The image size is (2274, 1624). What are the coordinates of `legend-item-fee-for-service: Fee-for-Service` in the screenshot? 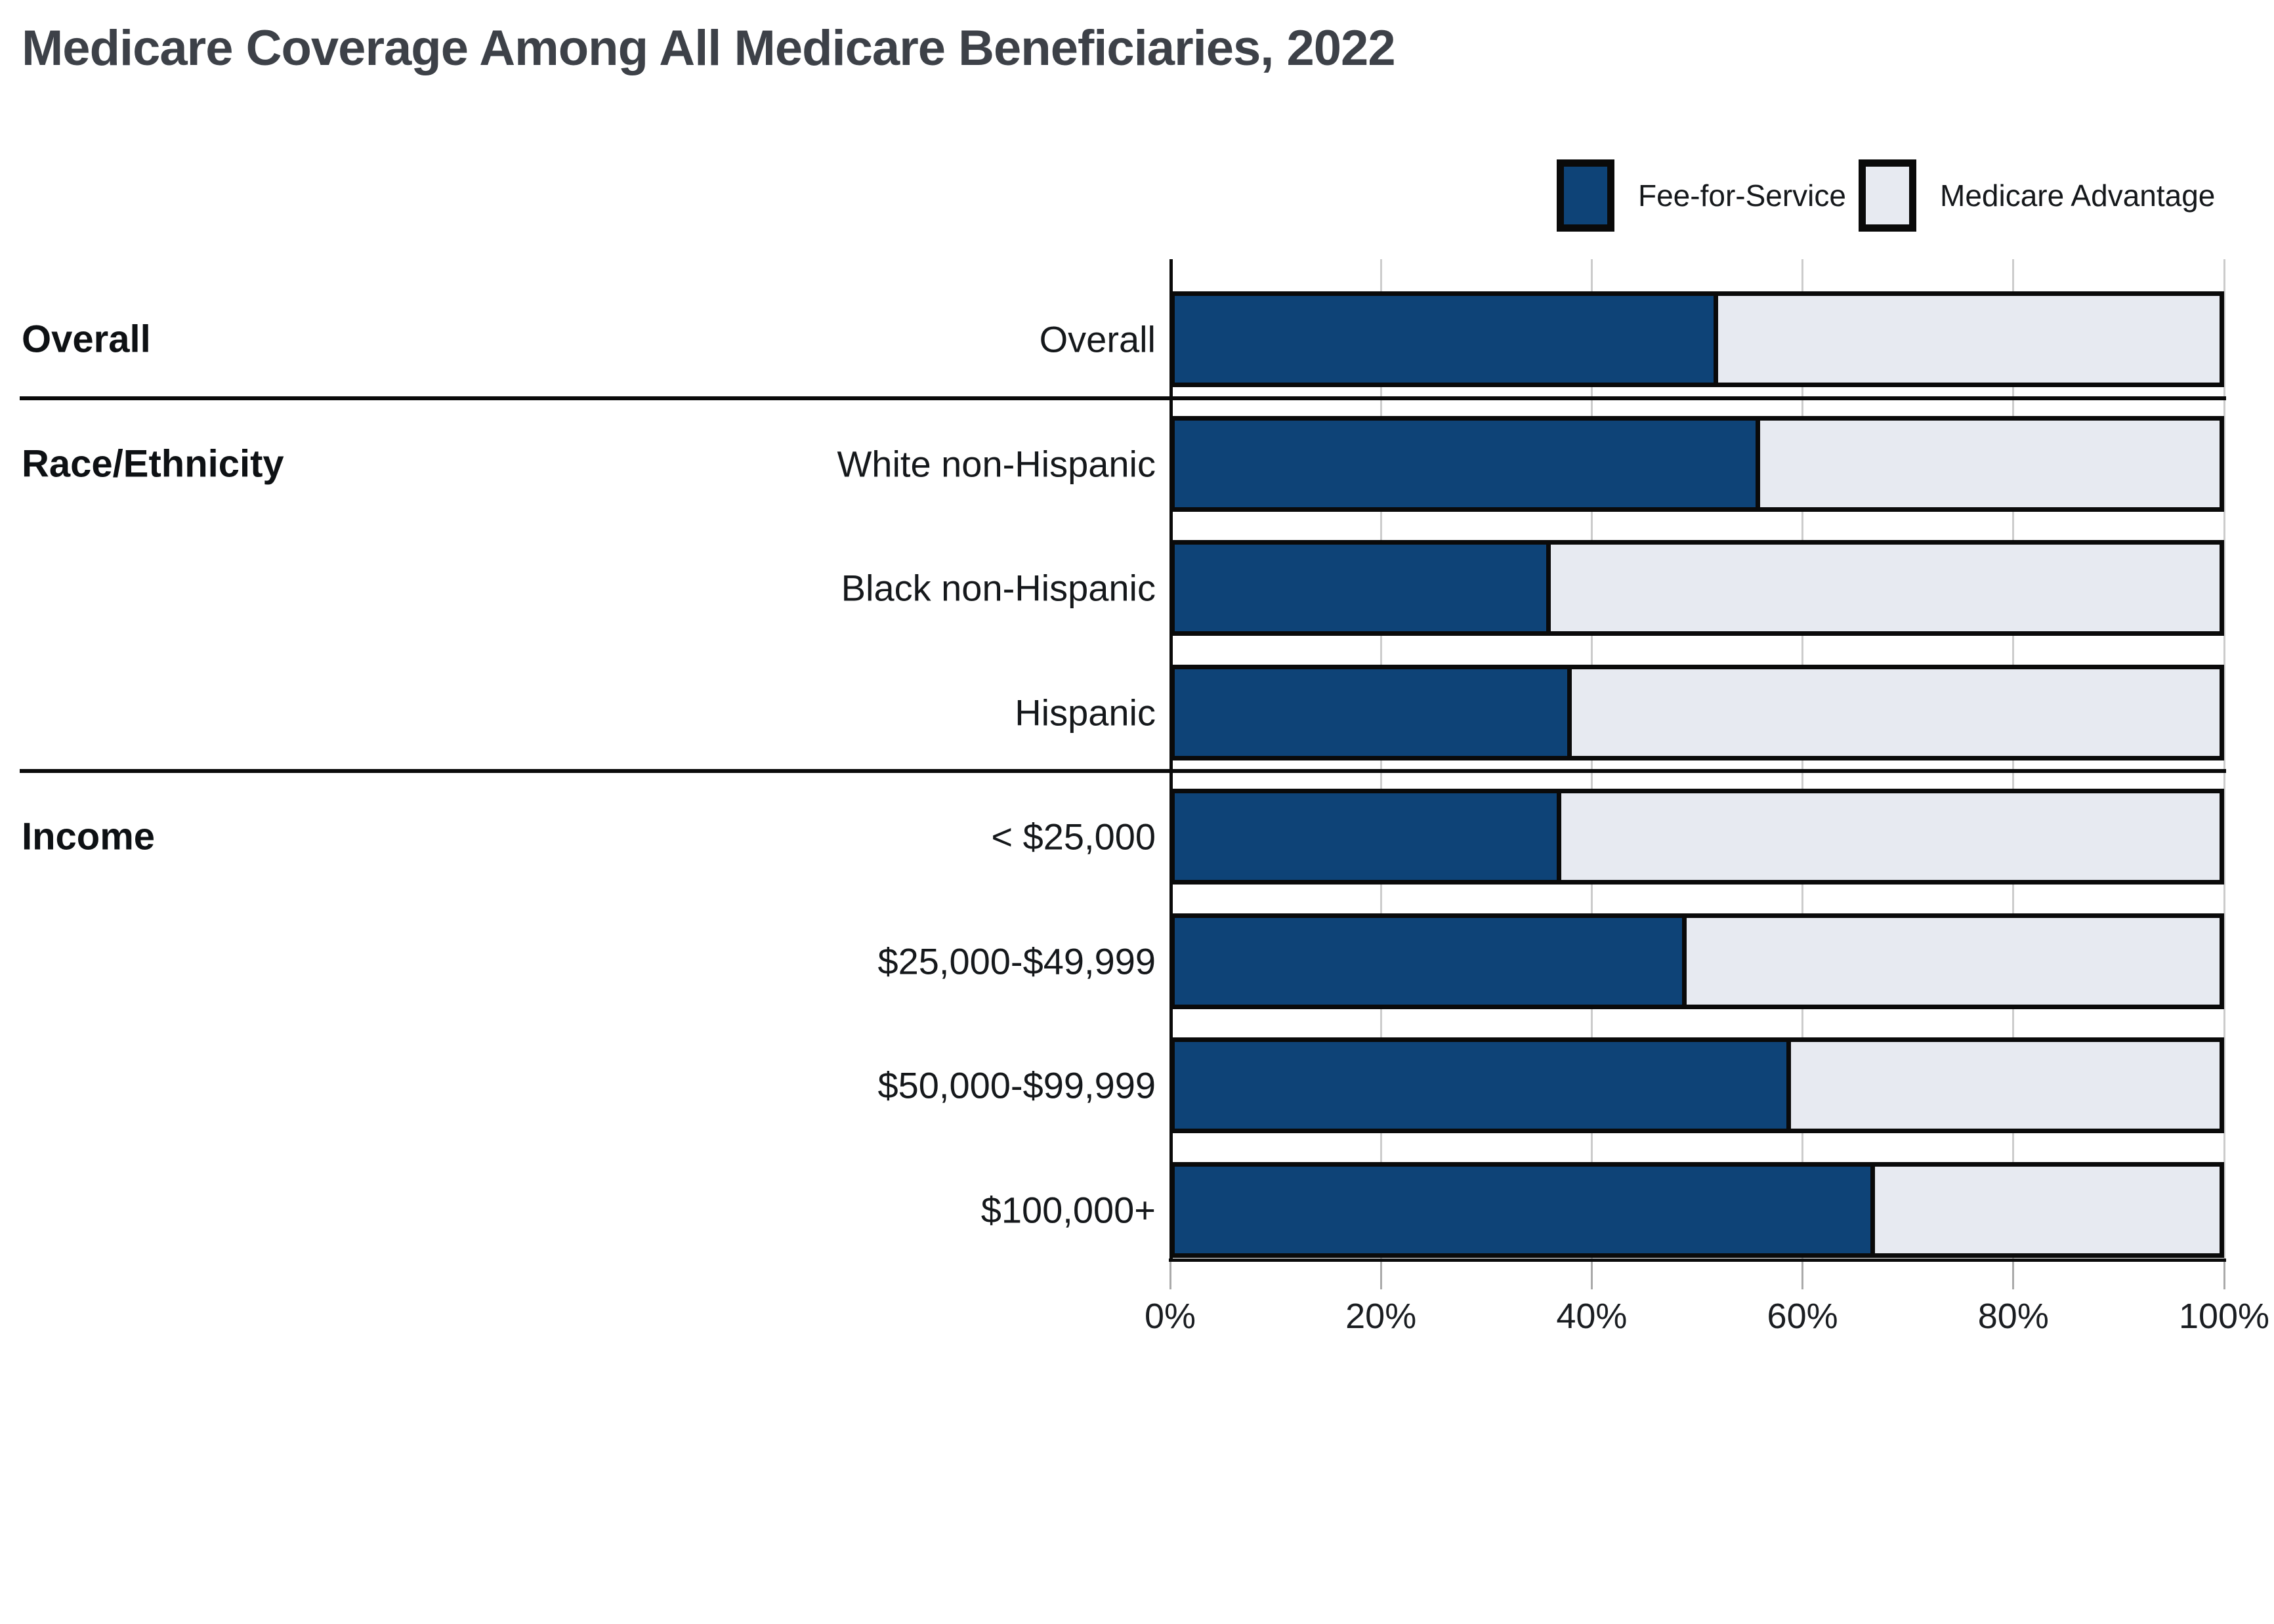 It's located at (1701, 195).